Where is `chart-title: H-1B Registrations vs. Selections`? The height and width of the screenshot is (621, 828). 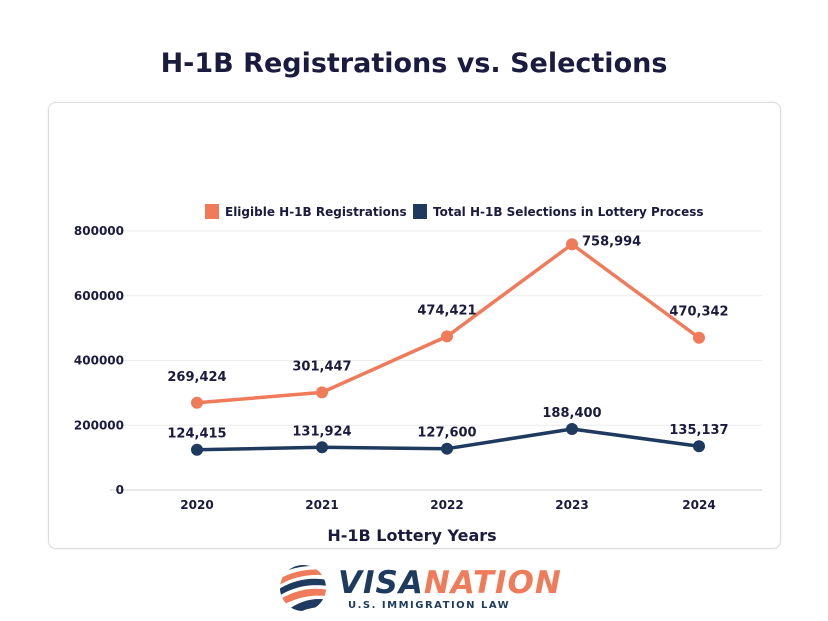
chart-title: H-1B Registrations vs. Selections is located at coordinates (414, 63).